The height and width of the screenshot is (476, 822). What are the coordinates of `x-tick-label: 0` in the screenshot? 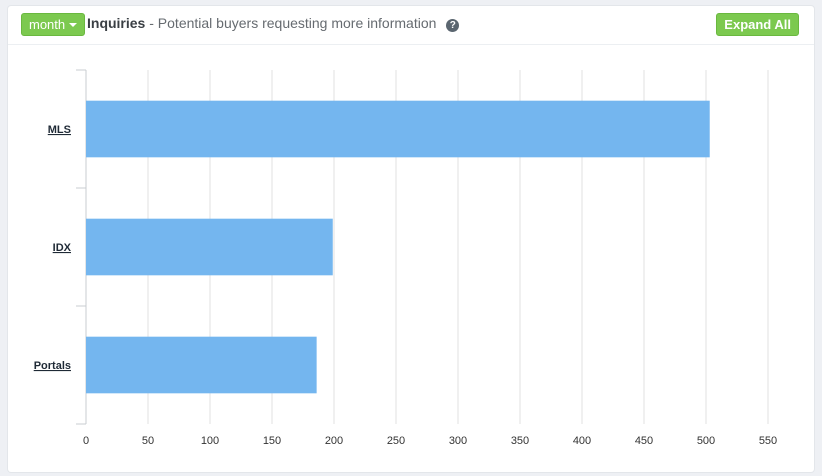 It's located at (86, 441).